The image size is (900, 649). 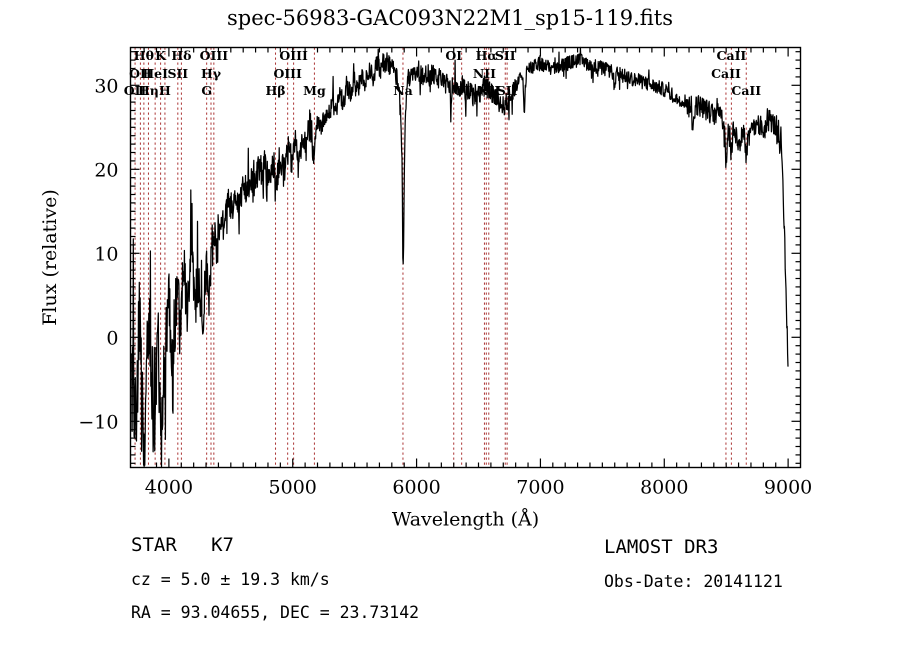 I want to click on svg-text: Na, so click(x=403, y=90).